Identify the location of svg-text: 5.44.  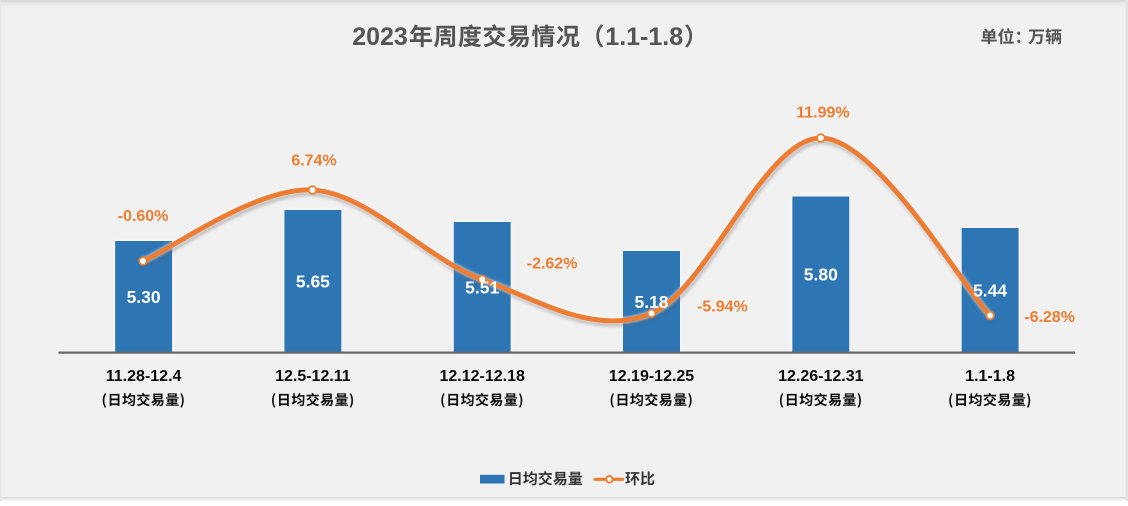
(990, 290).